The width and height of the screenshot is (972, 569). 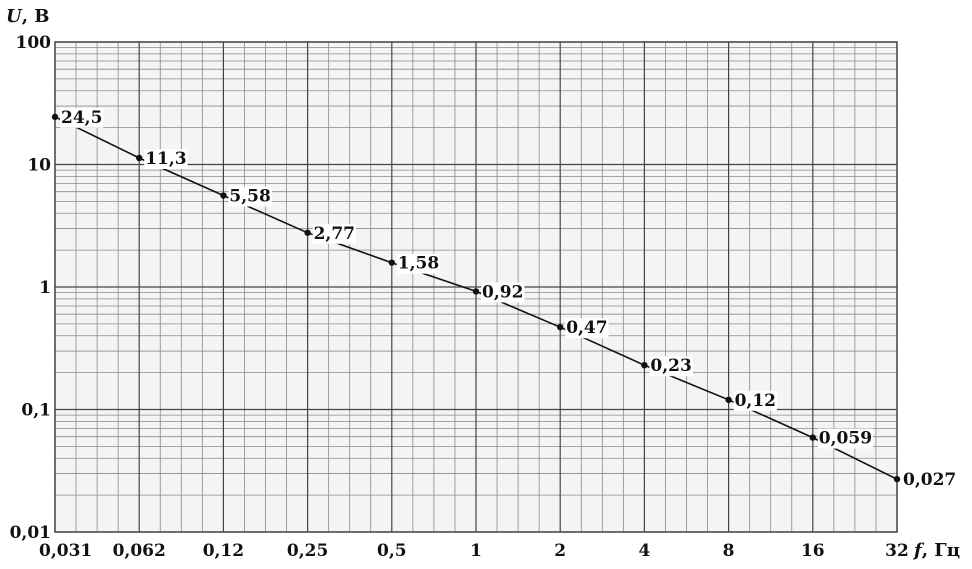 I want to click on data-label: 24,5, so click(x=81, y=118).